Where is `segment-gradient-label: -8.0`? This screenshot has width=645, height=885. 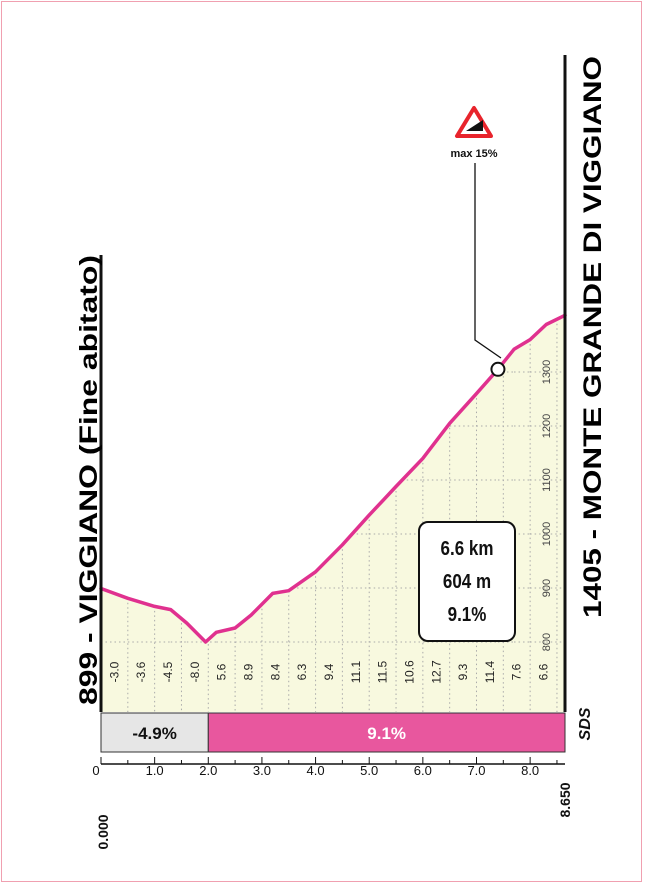 segment-gradient-label: -8.0 is located at coordinates (195, 671).